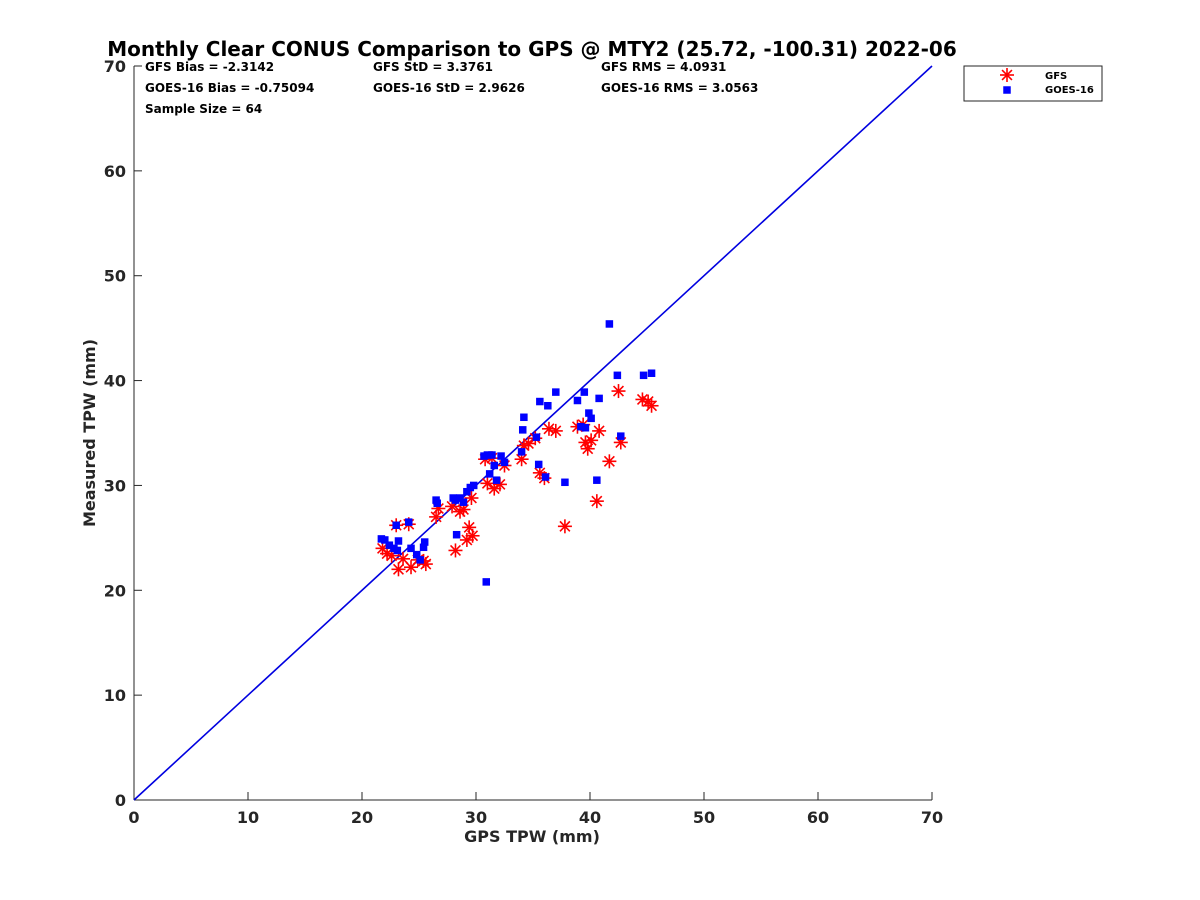 This screenshot has height=900, width=1200. I want to click on stat-goes-bias: GOES-16 Bias = -0.75094, so click(229, 88).